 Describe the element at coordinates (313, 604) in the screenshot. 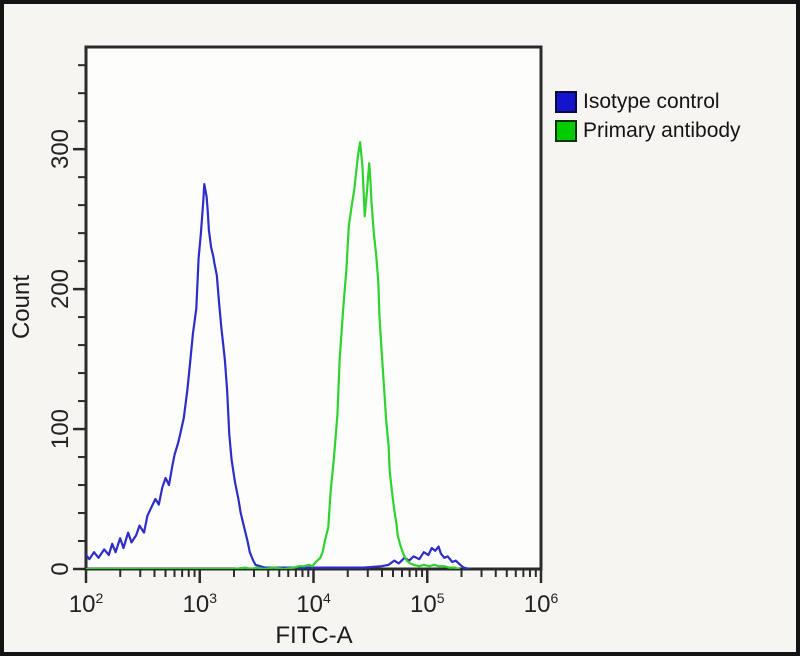

I see `x-tick-label: 10⁴` at that location.